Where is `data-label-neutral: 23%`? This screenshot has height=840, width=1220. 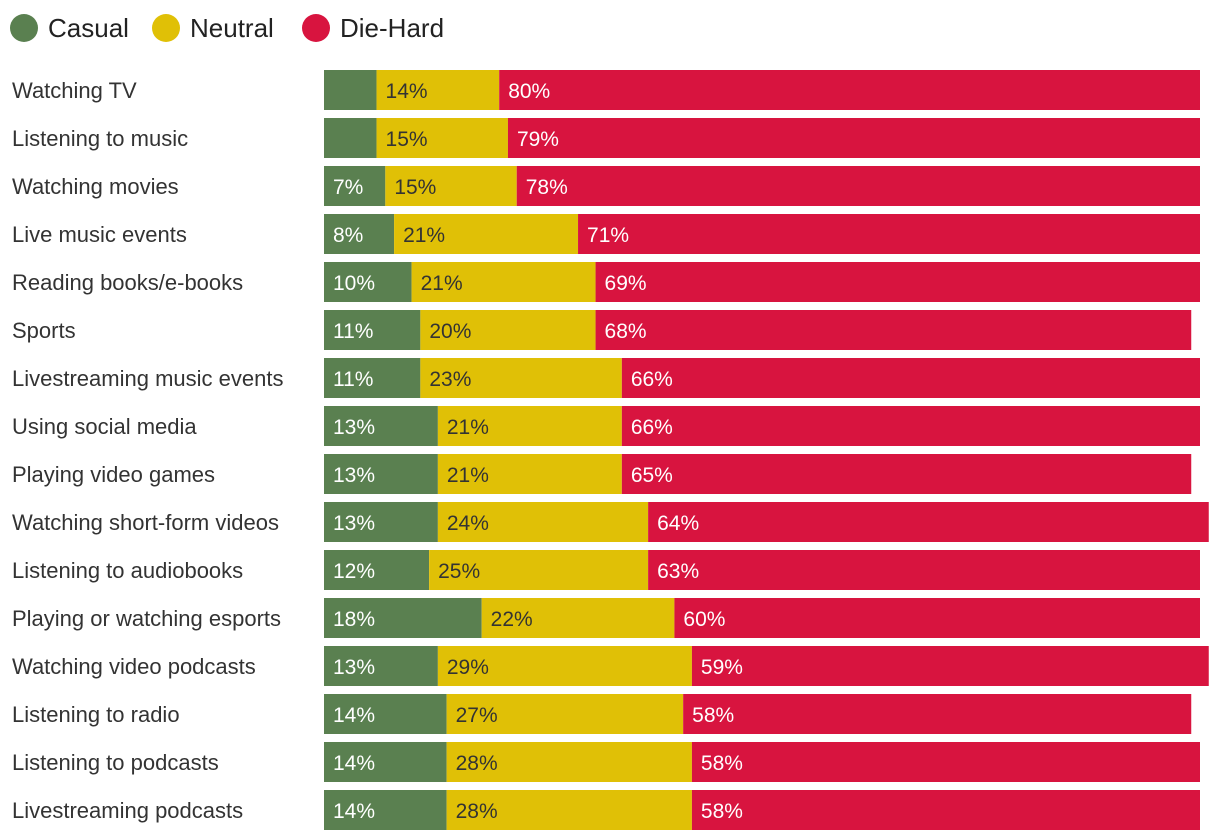 data-label-neutral: 23% is located at coordinates (450, 379).